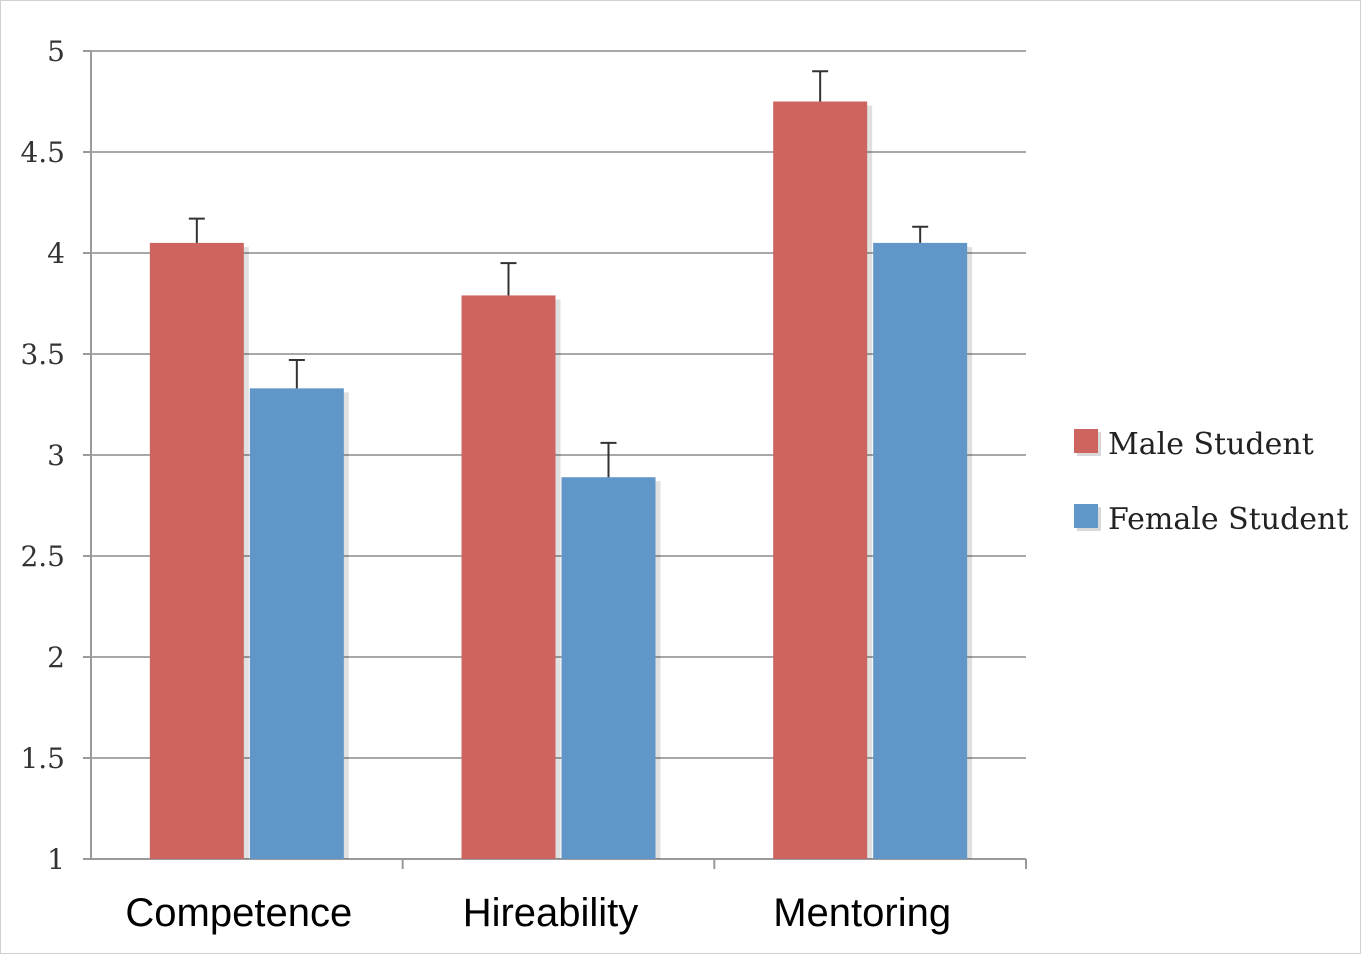  I want to click on y-tick-label: 5, so click(56, 51).